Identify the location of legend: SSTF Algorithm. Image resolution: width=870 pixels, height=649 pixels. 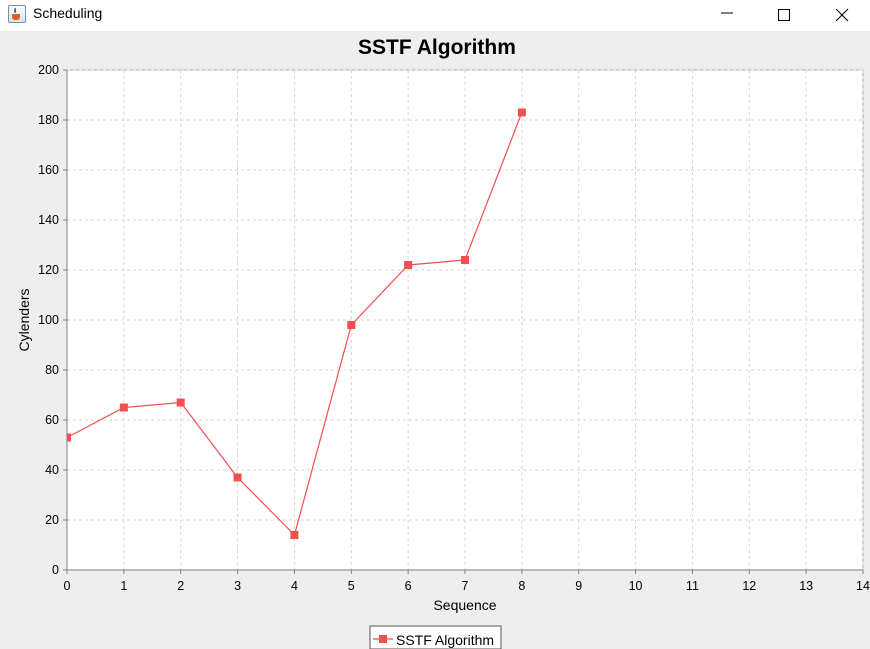
(435, 637).